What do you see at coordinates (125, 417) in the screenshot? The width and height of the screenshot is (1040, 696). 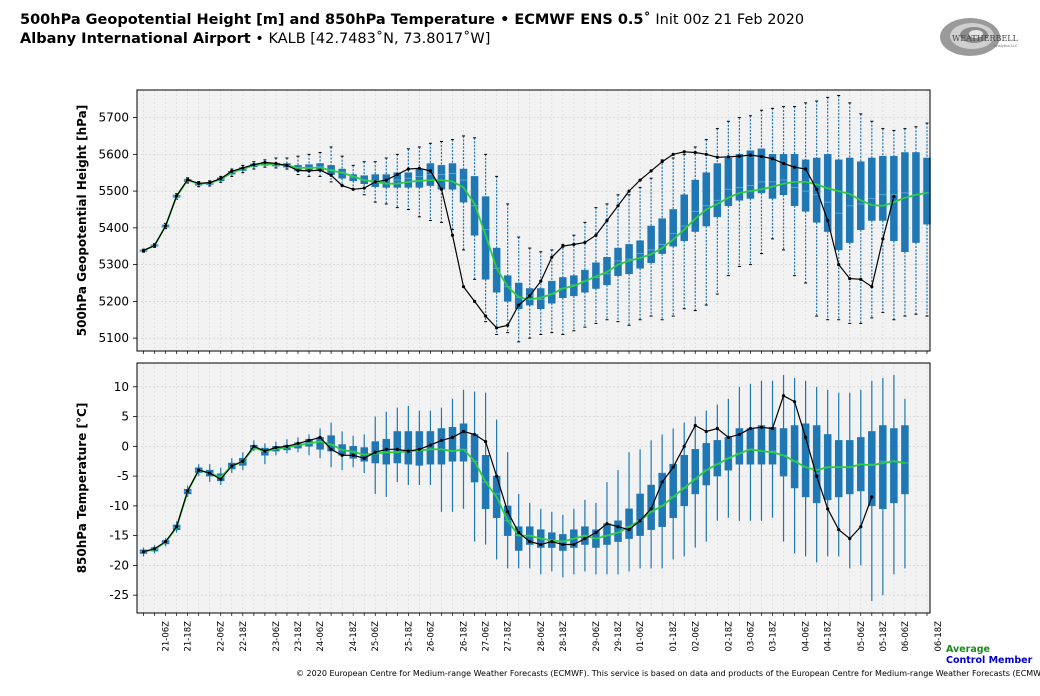 I see `t850-ytick-label: 5` at bounding box center [125, 417].